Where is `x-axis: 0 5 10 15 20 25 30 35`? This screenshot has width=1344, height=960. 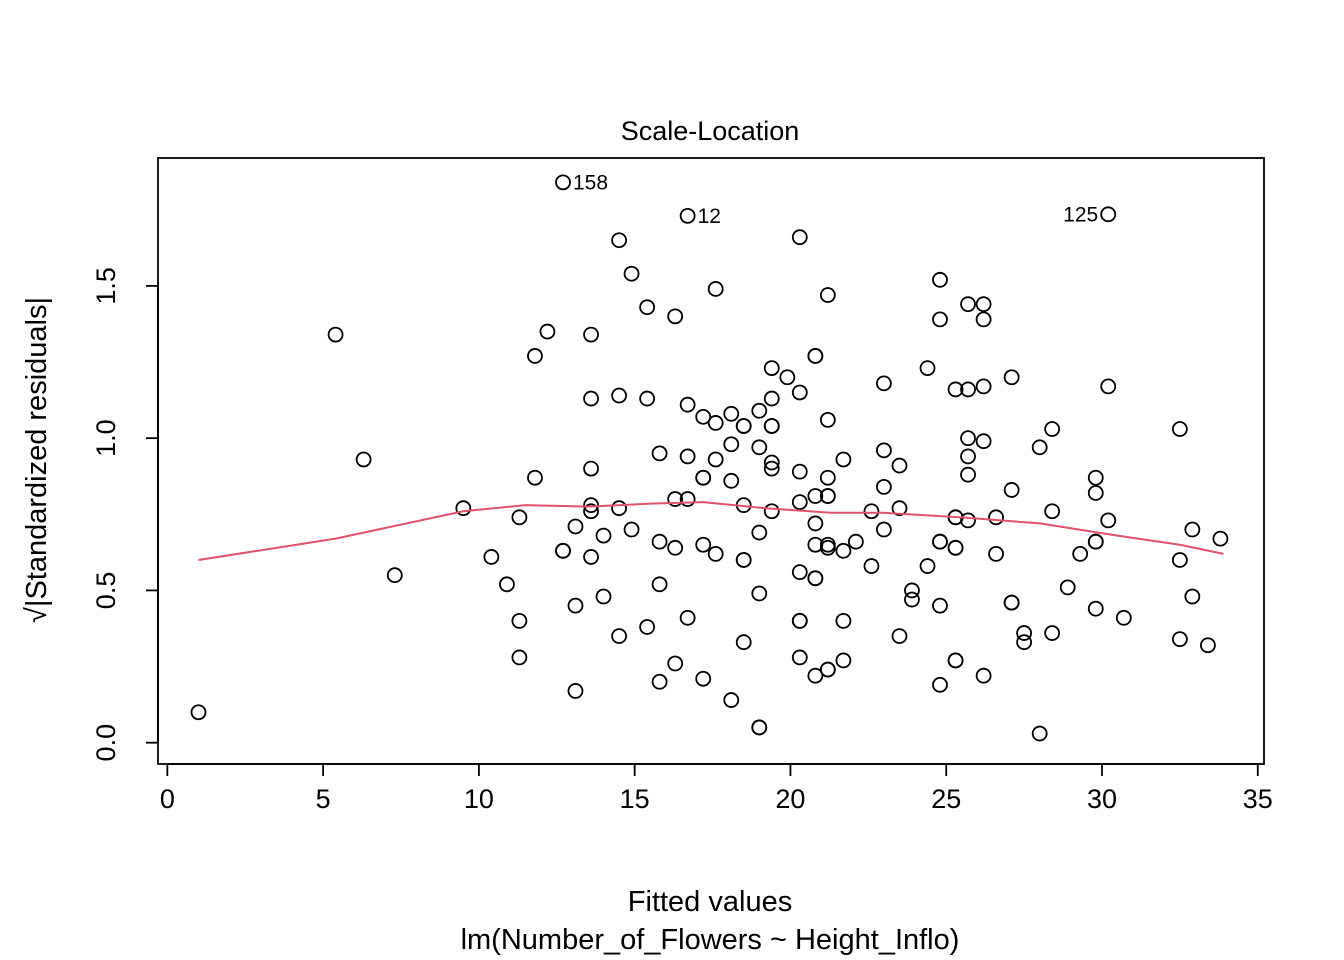
x-axis: 0 5 10 15 20 25 30 35 is located at coordinates (716, 788).